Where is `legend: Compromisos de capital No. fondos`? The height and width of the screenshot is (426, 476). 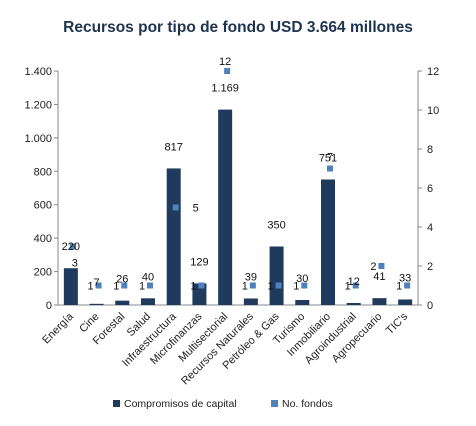
legend: Compromisos de capital No. fondos is located at coordinates (223, 404).